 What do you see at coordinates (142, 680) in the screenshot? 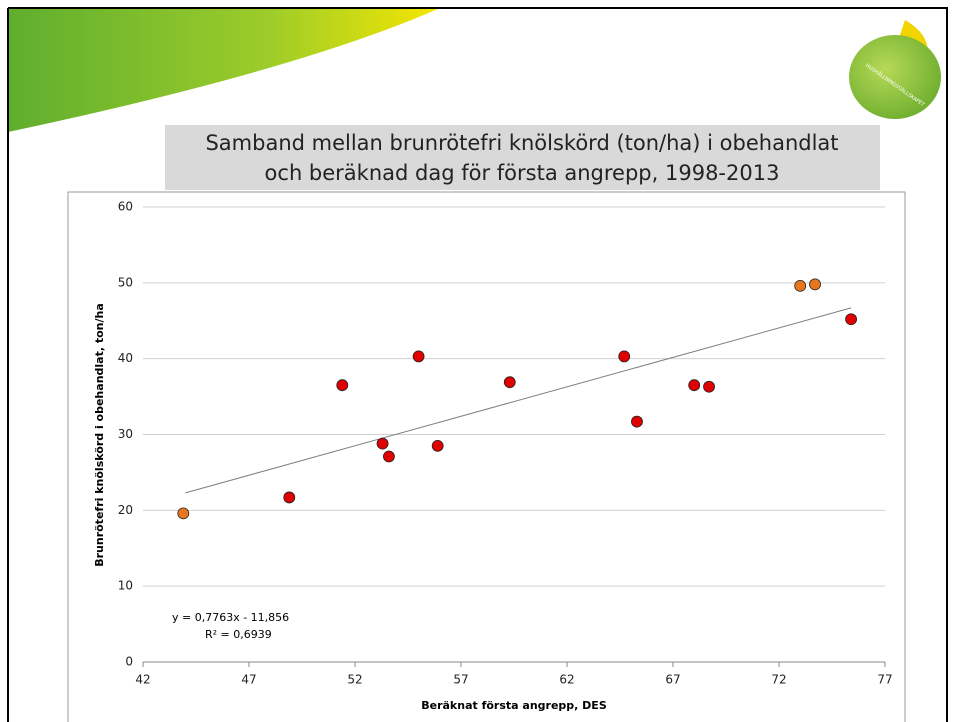
I see `x-tick-label: 42` at bounding box center [142, 680].